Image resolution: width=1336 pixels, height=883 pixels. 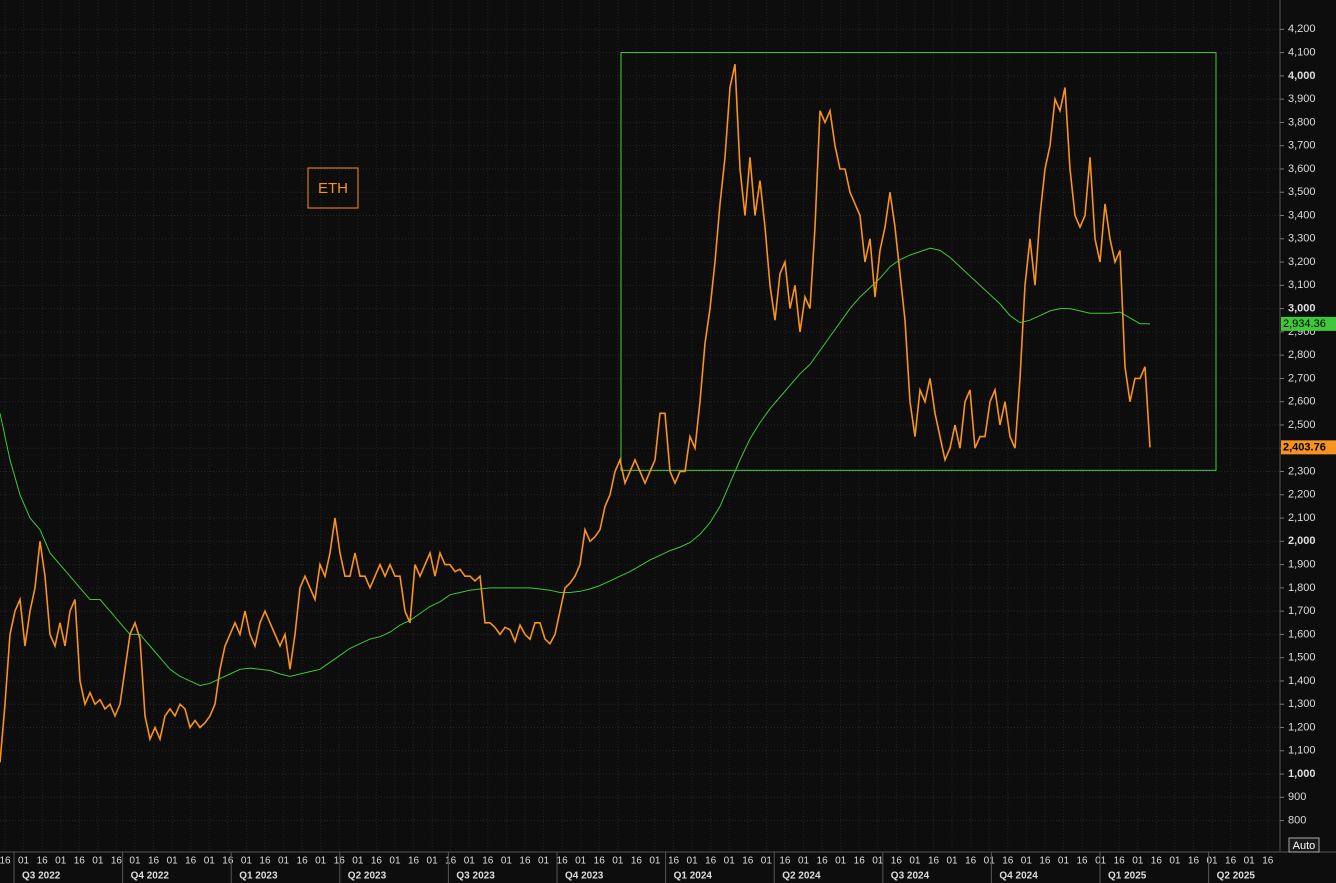 What do you see at coordinates (1302, 751) in the screenshot?
I see `y-tick-label: 1,100` at bounding box center [1302, 751].